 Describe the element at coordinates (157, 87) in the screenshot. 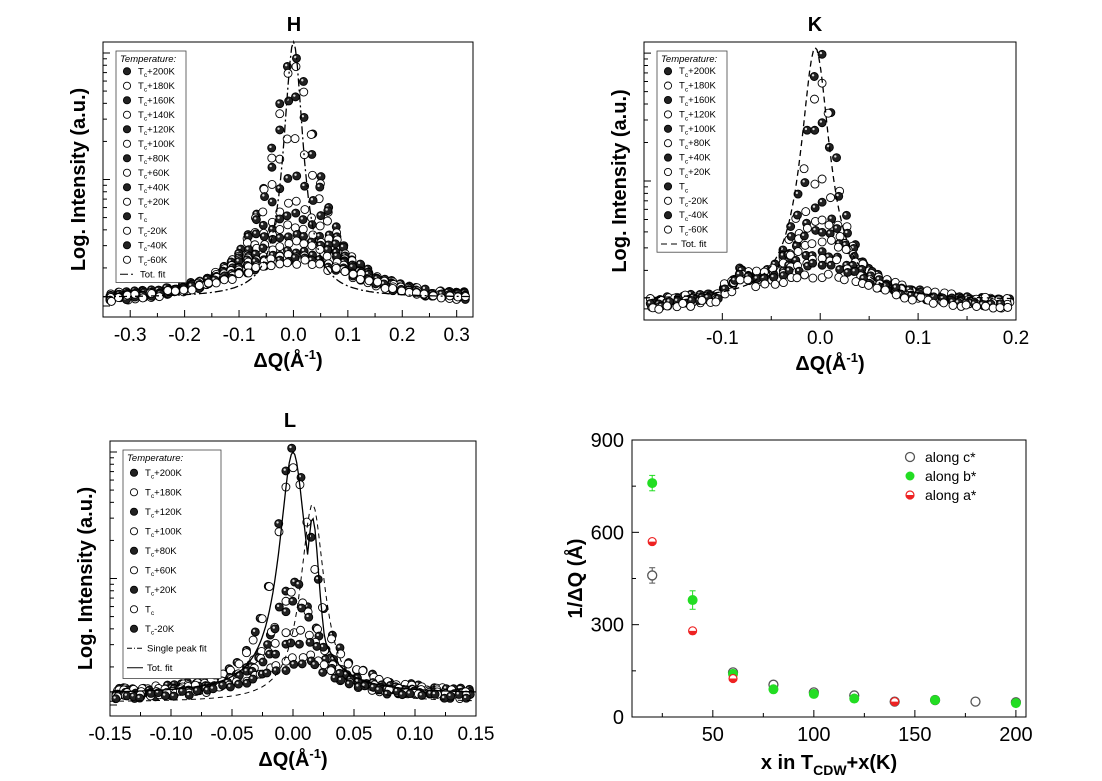

I see `legend-label: Tc+180K` at that location.